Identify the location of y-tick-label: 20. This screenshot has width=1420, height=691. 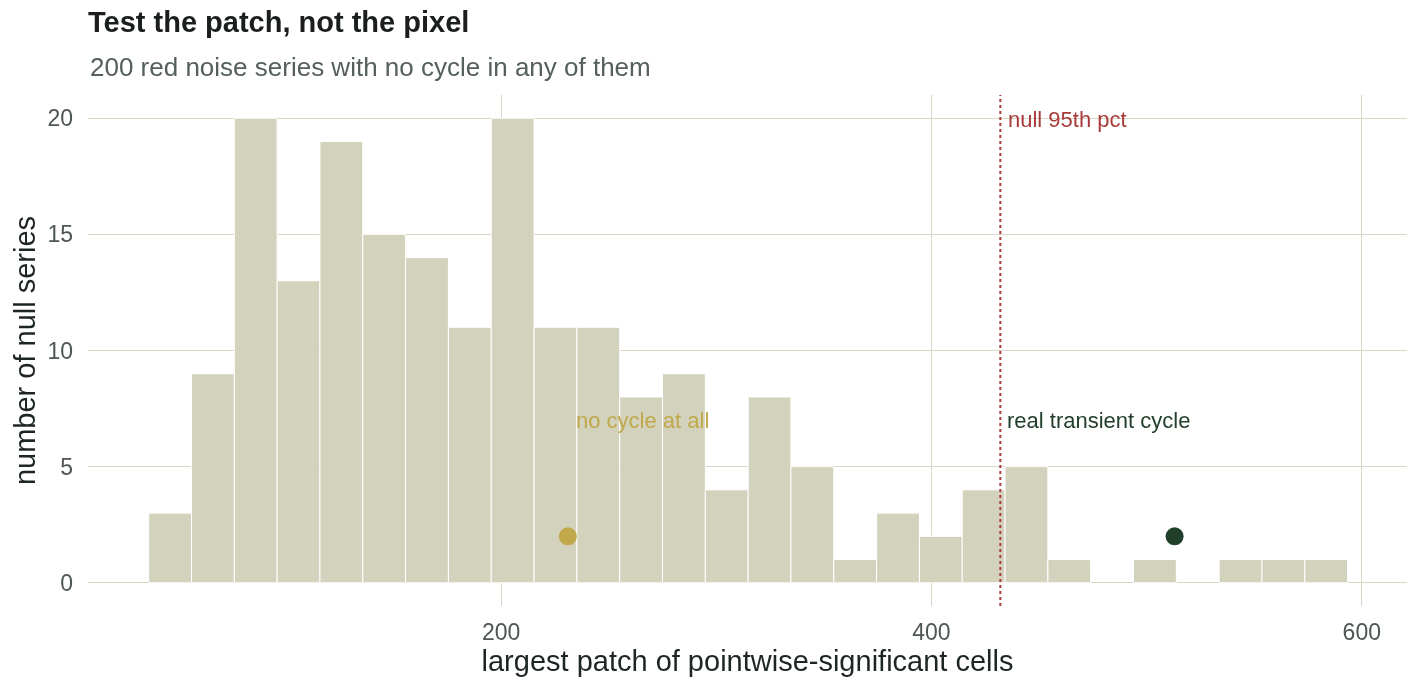
(60, 118).